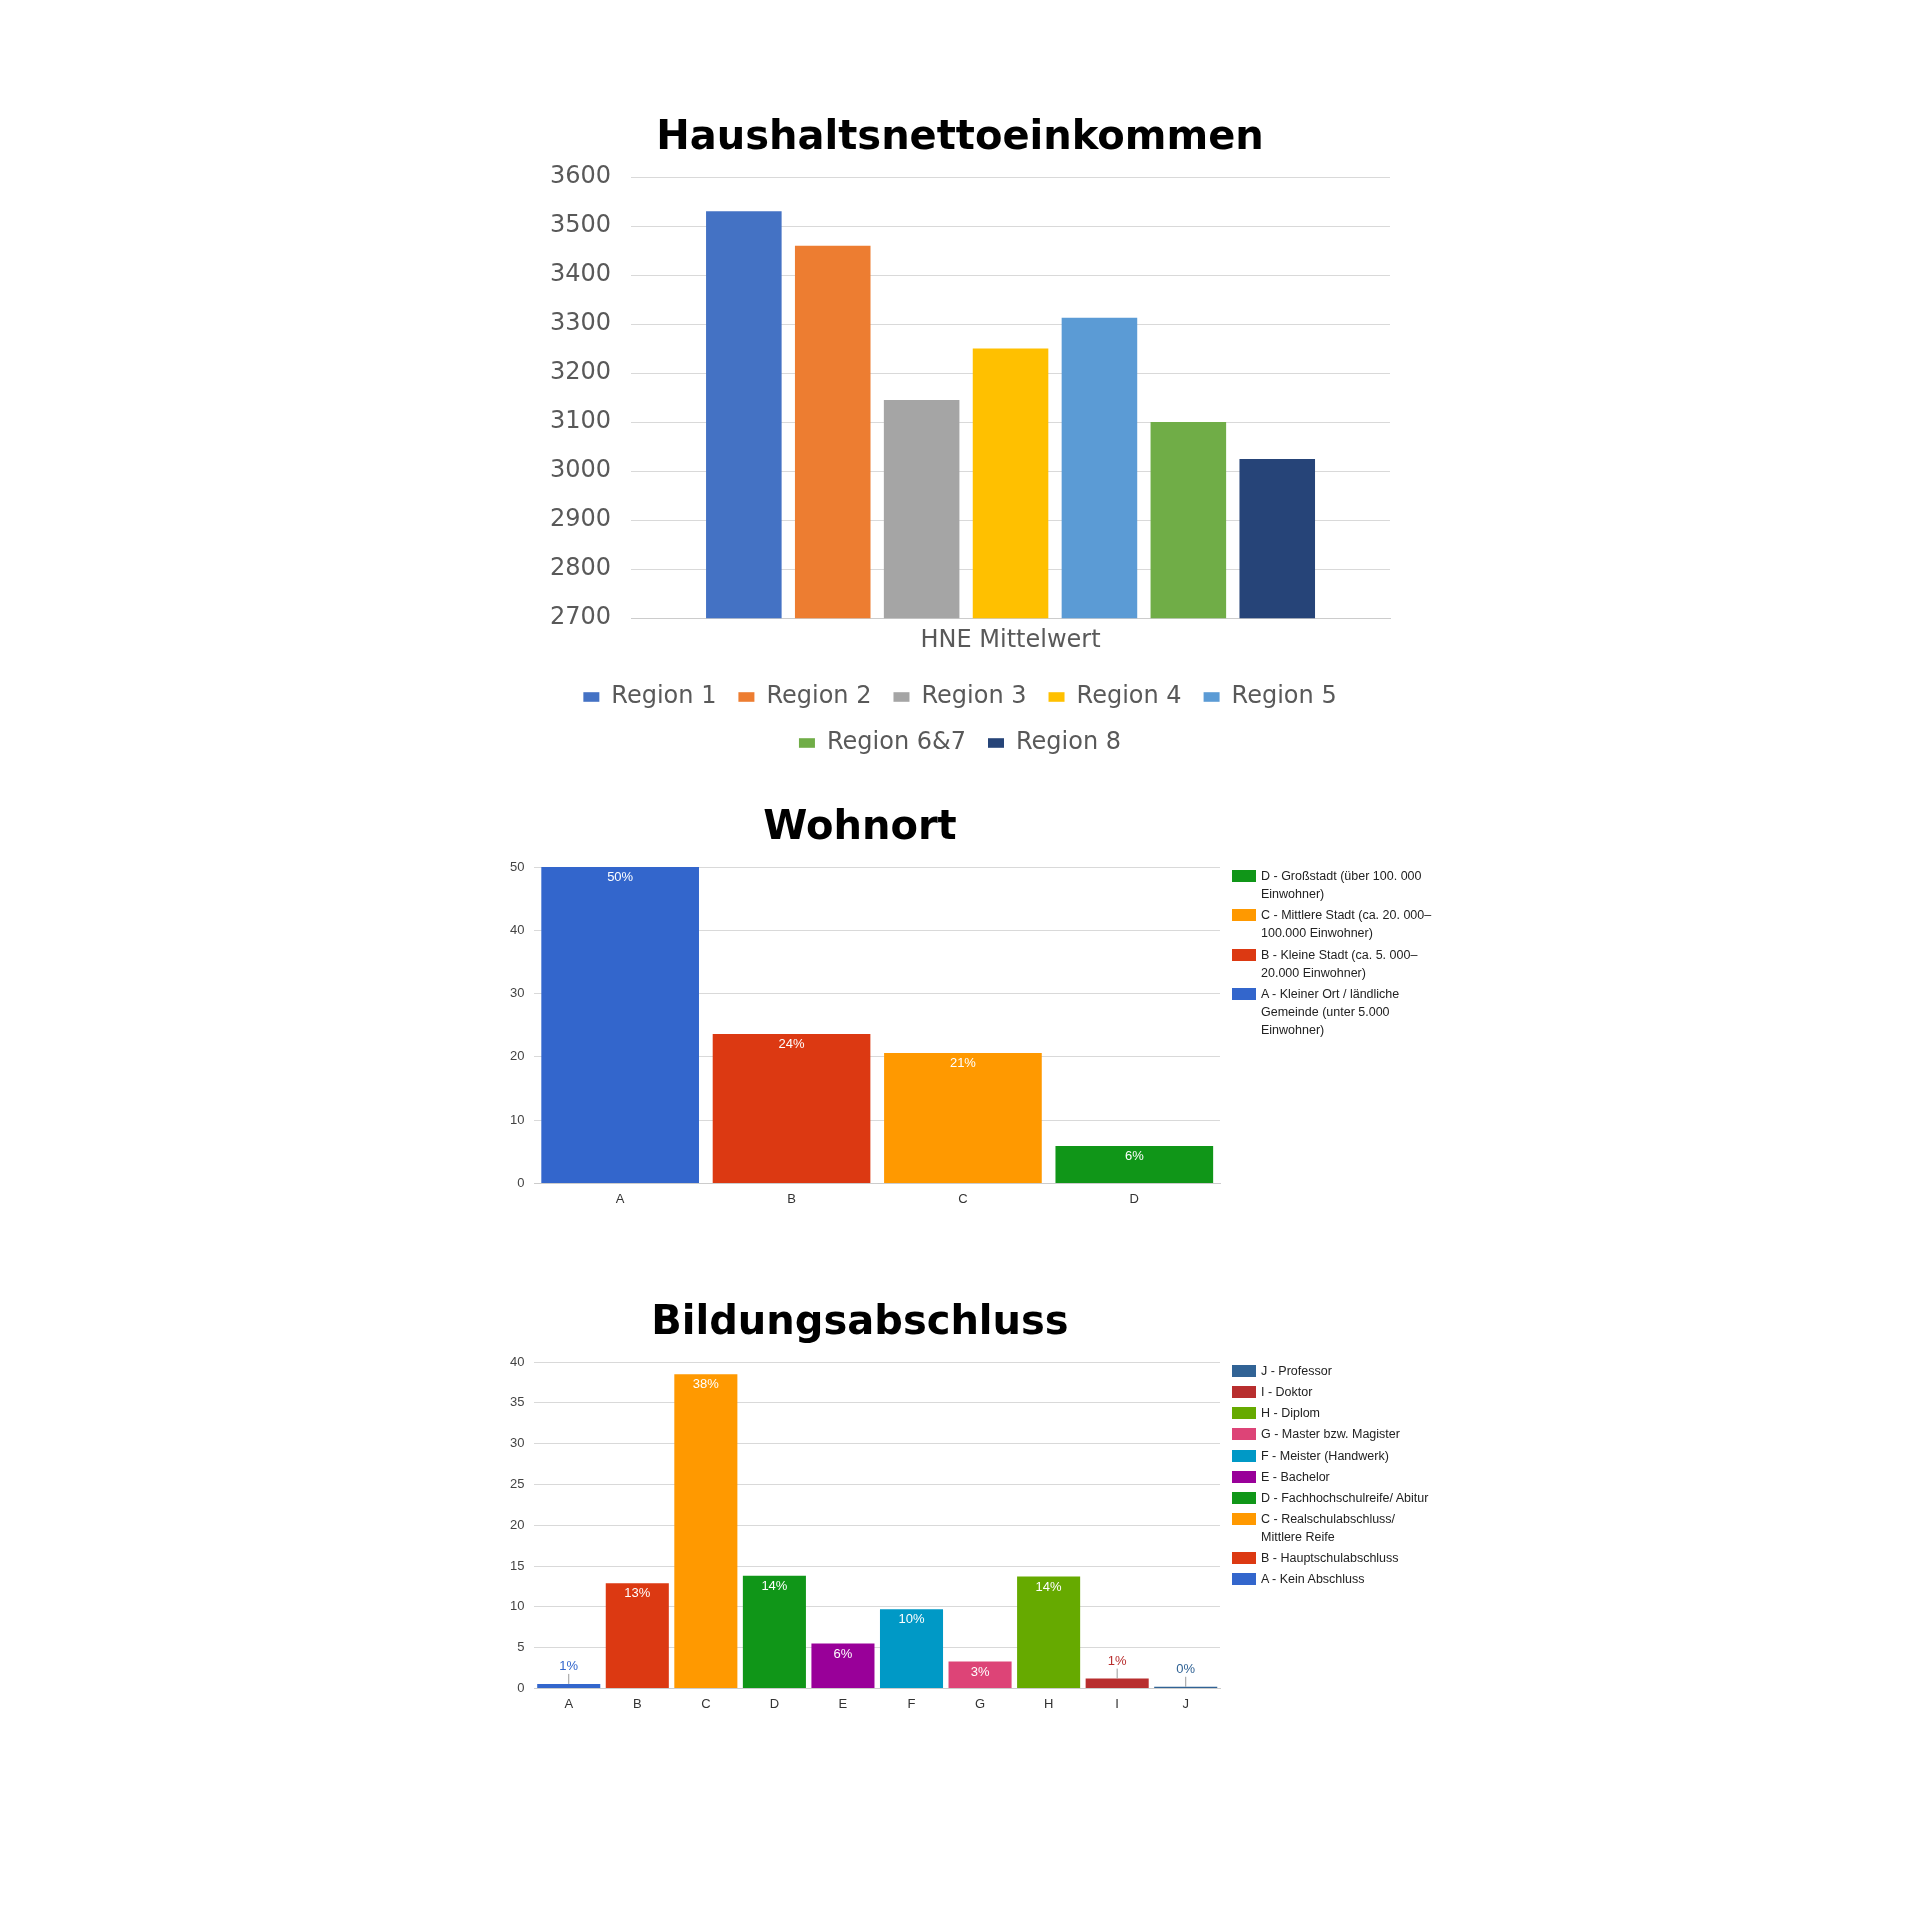 The image size is (1920, 1920). What do you see at coordinates (517, 1402) in the screenshot?
I see `y-tick-label: 35` at bounding box center [517, 1402].